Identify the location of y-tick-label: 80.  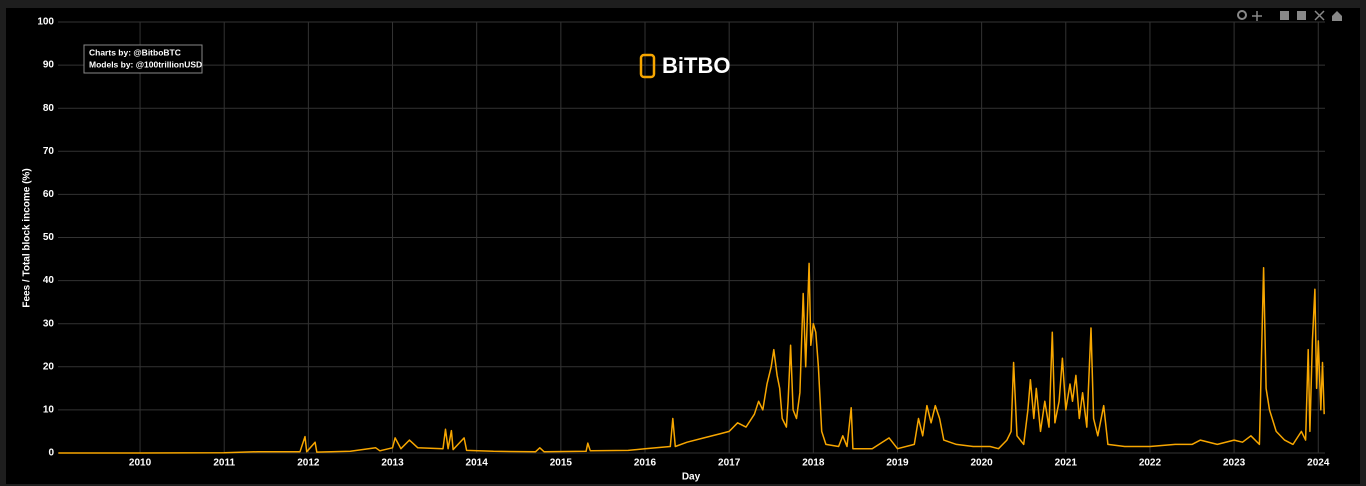
(49, 108).